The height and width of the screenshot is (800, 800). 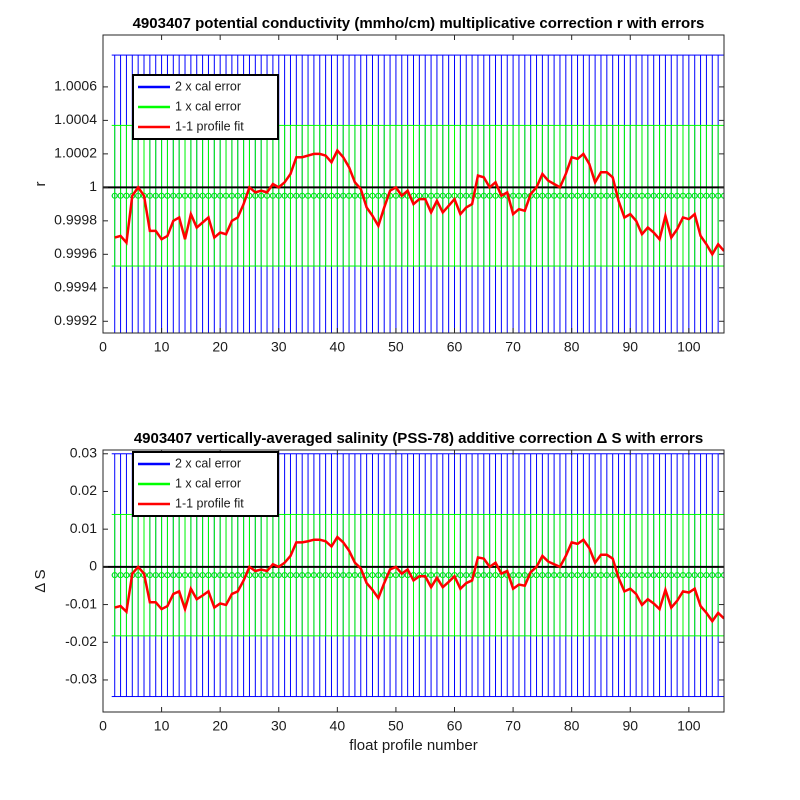 I want to click on y-tick-label: 0.03, so click(x=83, y=452).